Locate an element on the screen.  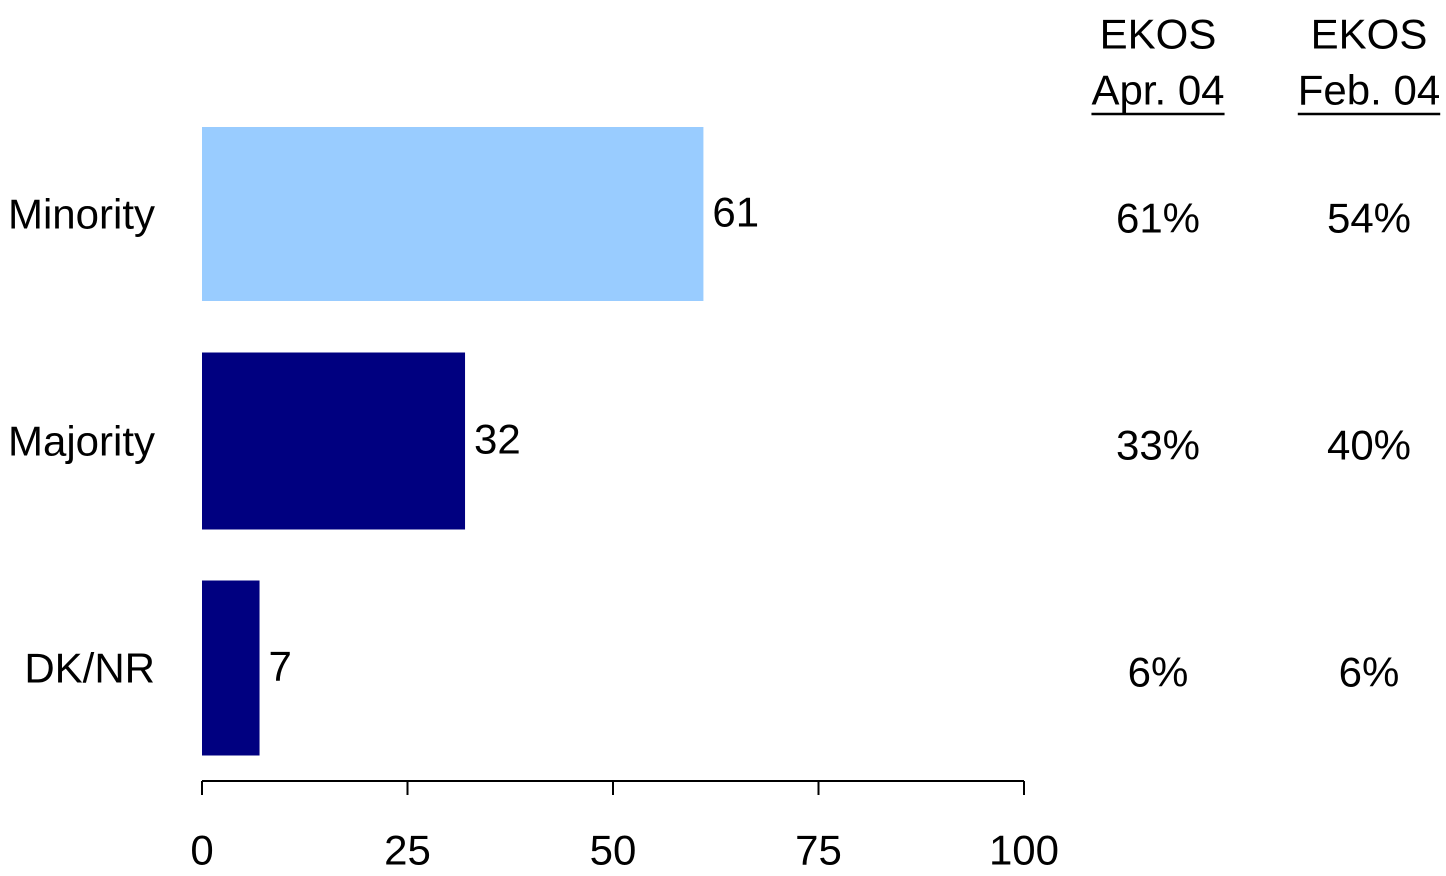
comparison-header-date: Apr. 04 is located at coordinates (1157, 90).